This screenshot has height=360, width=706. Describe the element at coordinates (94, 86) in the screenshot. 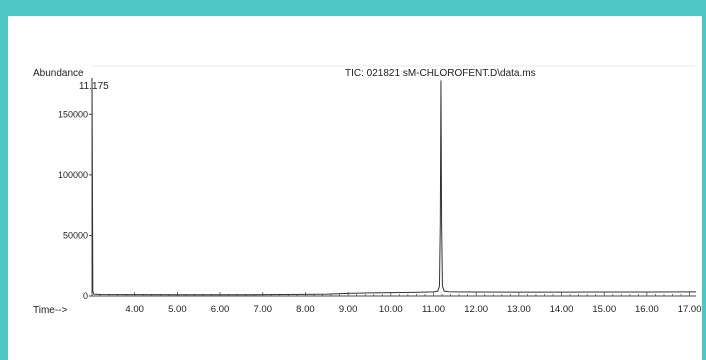

I see `peak-label: 11.175` at that location.